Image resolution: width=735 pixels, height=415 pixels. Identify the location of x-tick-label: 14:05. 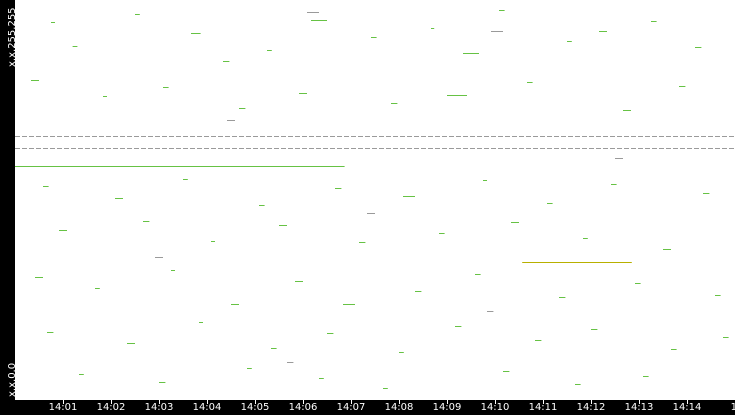
(255, 407).